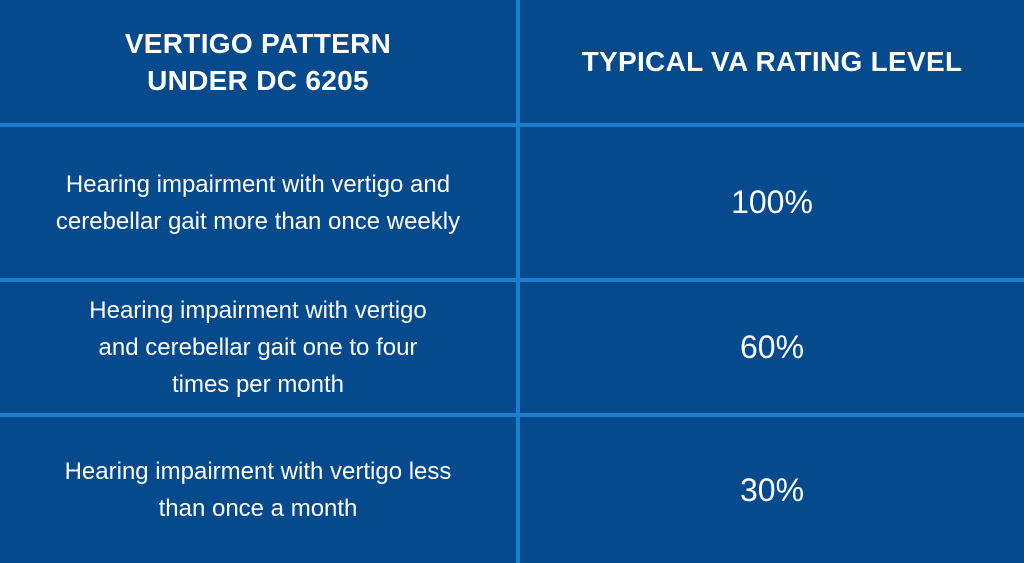  I want to click on header-line: UNDER DC 6205, so click(258, 80).